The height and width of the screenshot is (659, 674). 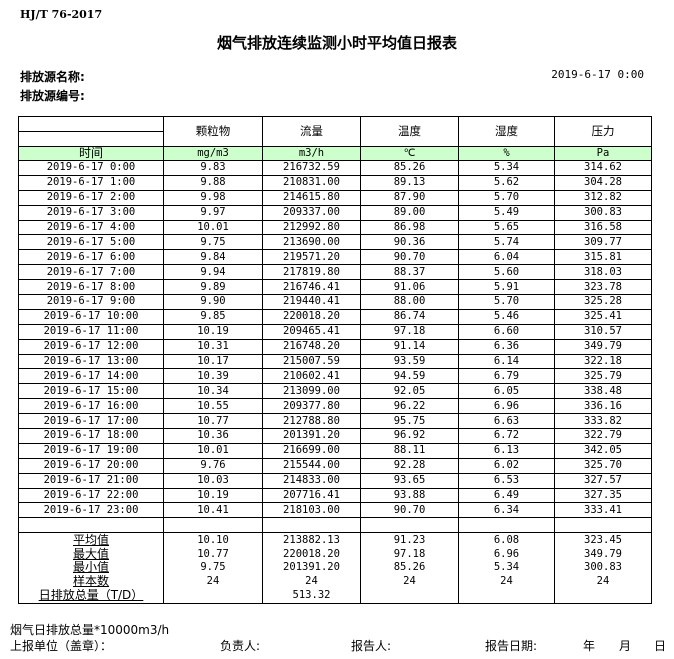 I want to click on cell: 209337.00, so click(x=311, y=212).